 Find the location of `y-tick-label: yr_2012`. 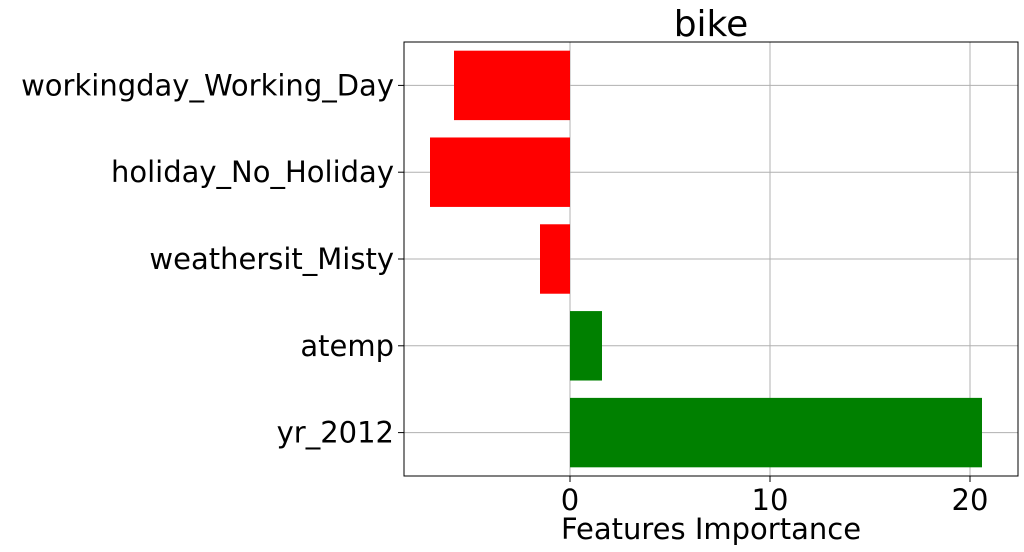

y-tick-label: yr_2012 is located at coordinates (335, 433).